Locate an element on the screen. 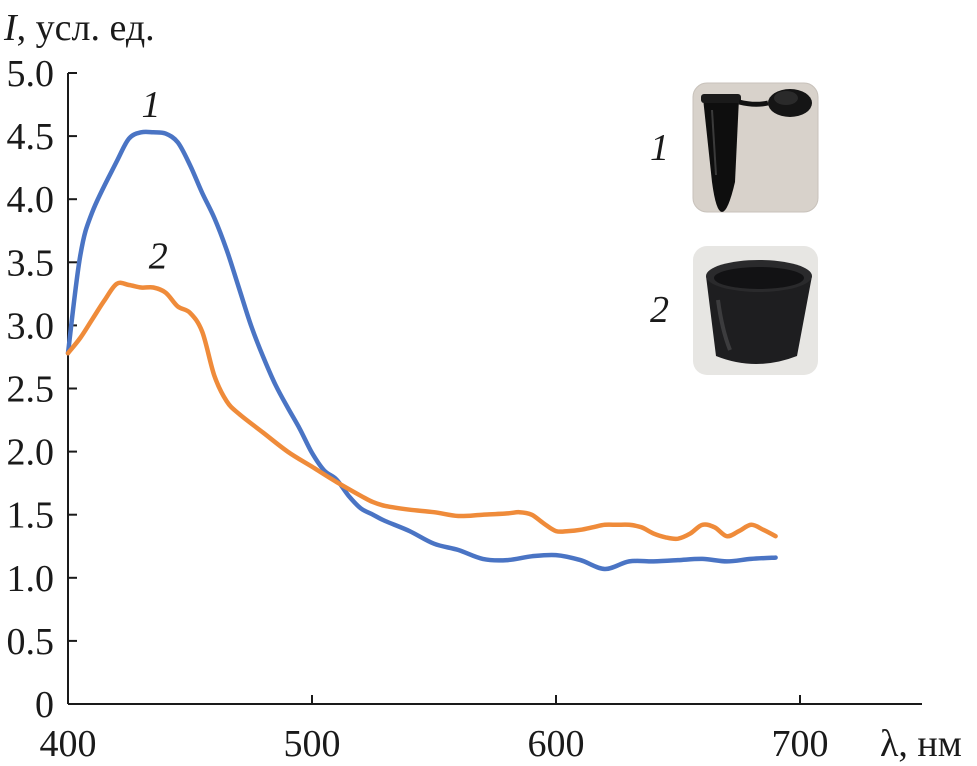  y-tick-label: 4.5 is located at coordinates (31, 137).